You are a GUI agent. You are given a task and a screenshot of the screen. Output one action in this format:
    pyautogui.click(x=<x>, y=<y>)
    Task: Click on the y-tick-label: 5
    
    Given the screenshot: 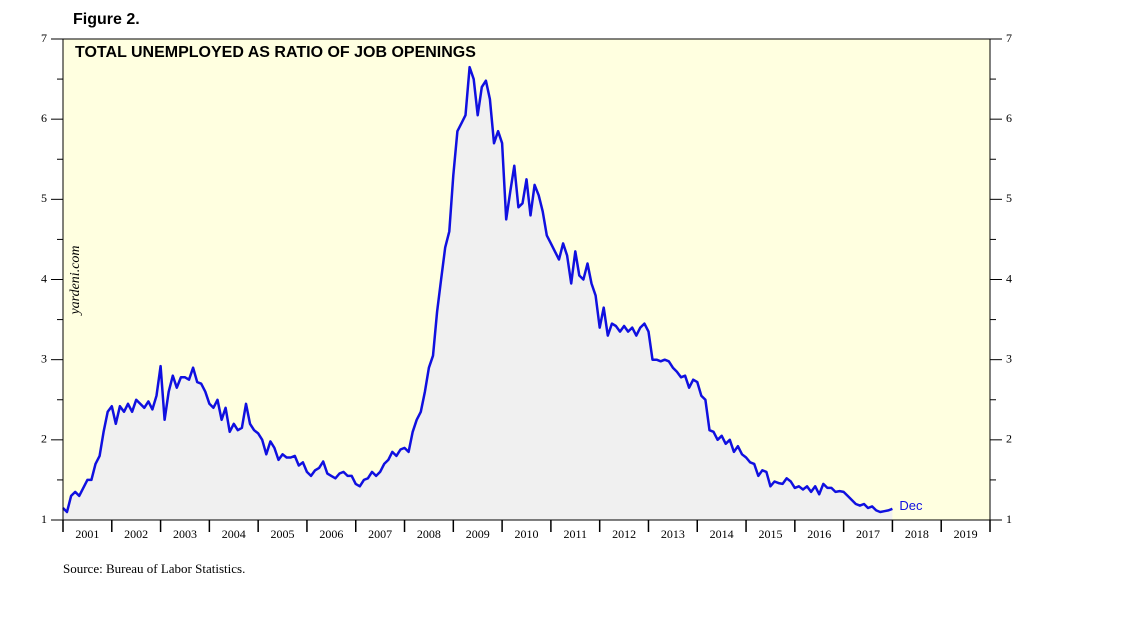 What is the action you would take?
    pyautogui.click(x=44, y=198)
    